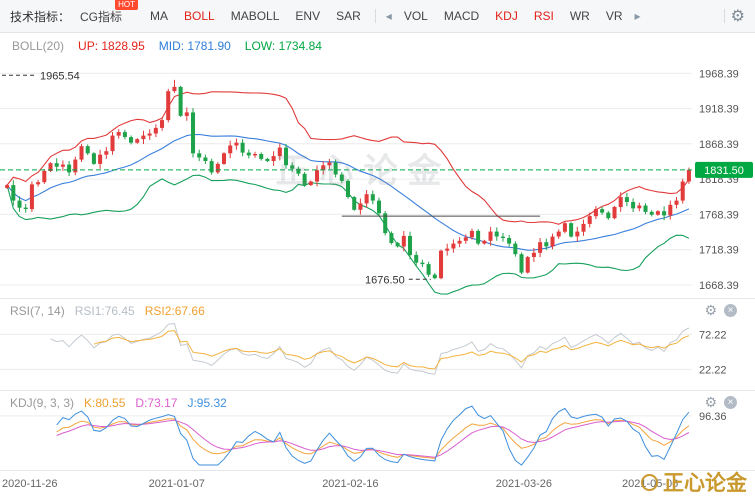  Describe the element at coordinates (194, 45) in the screenshot. I see `boll-mid-value: MID: 1781.90` at that location.